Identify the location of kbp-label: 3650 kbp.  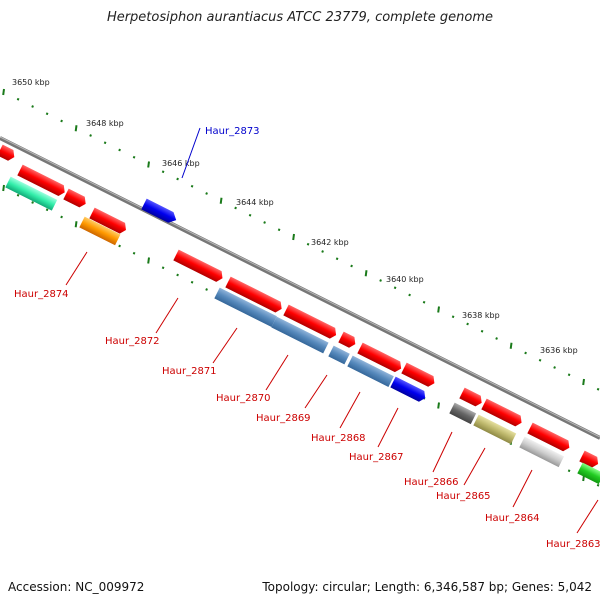
(31, 82).